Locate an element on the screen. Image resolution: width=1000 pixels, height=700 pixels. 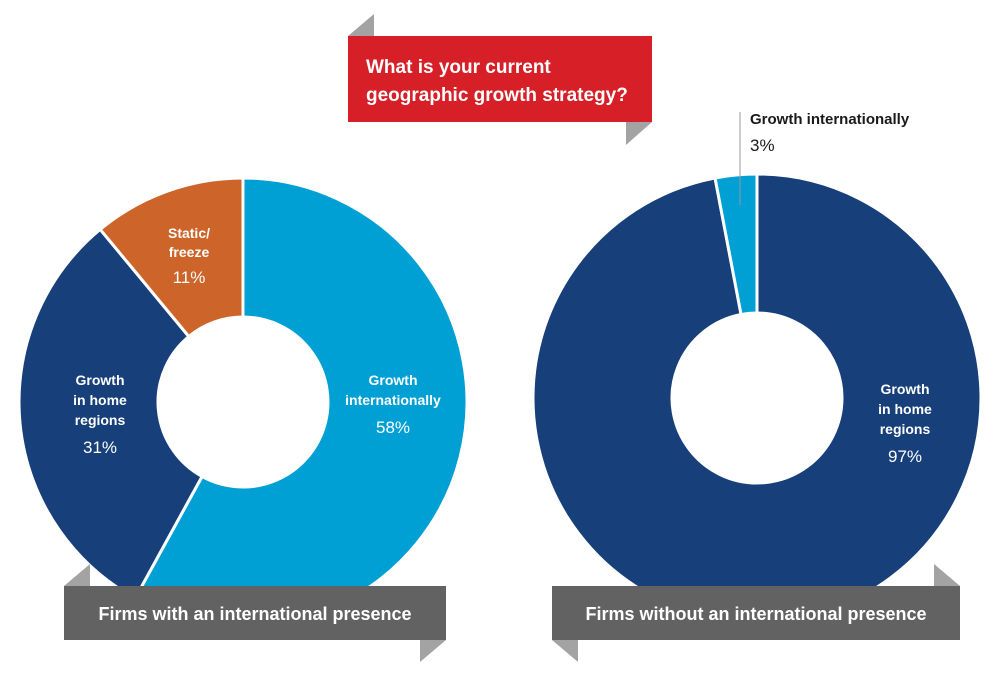
slice-value-label: 31% is located at coordinates (100, 447).